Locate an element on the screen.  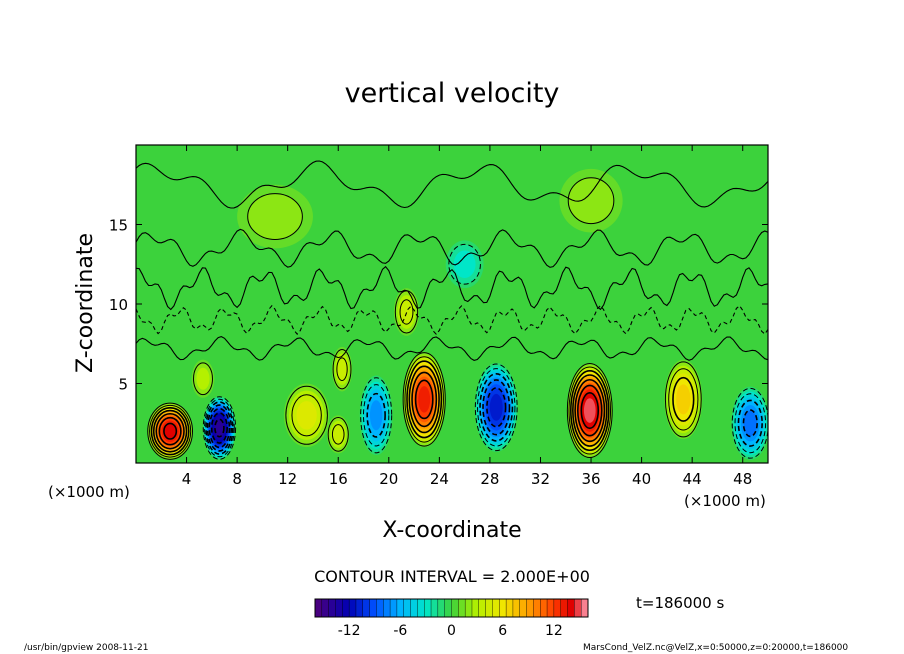
colorbar is located at coordinates (451, 608).